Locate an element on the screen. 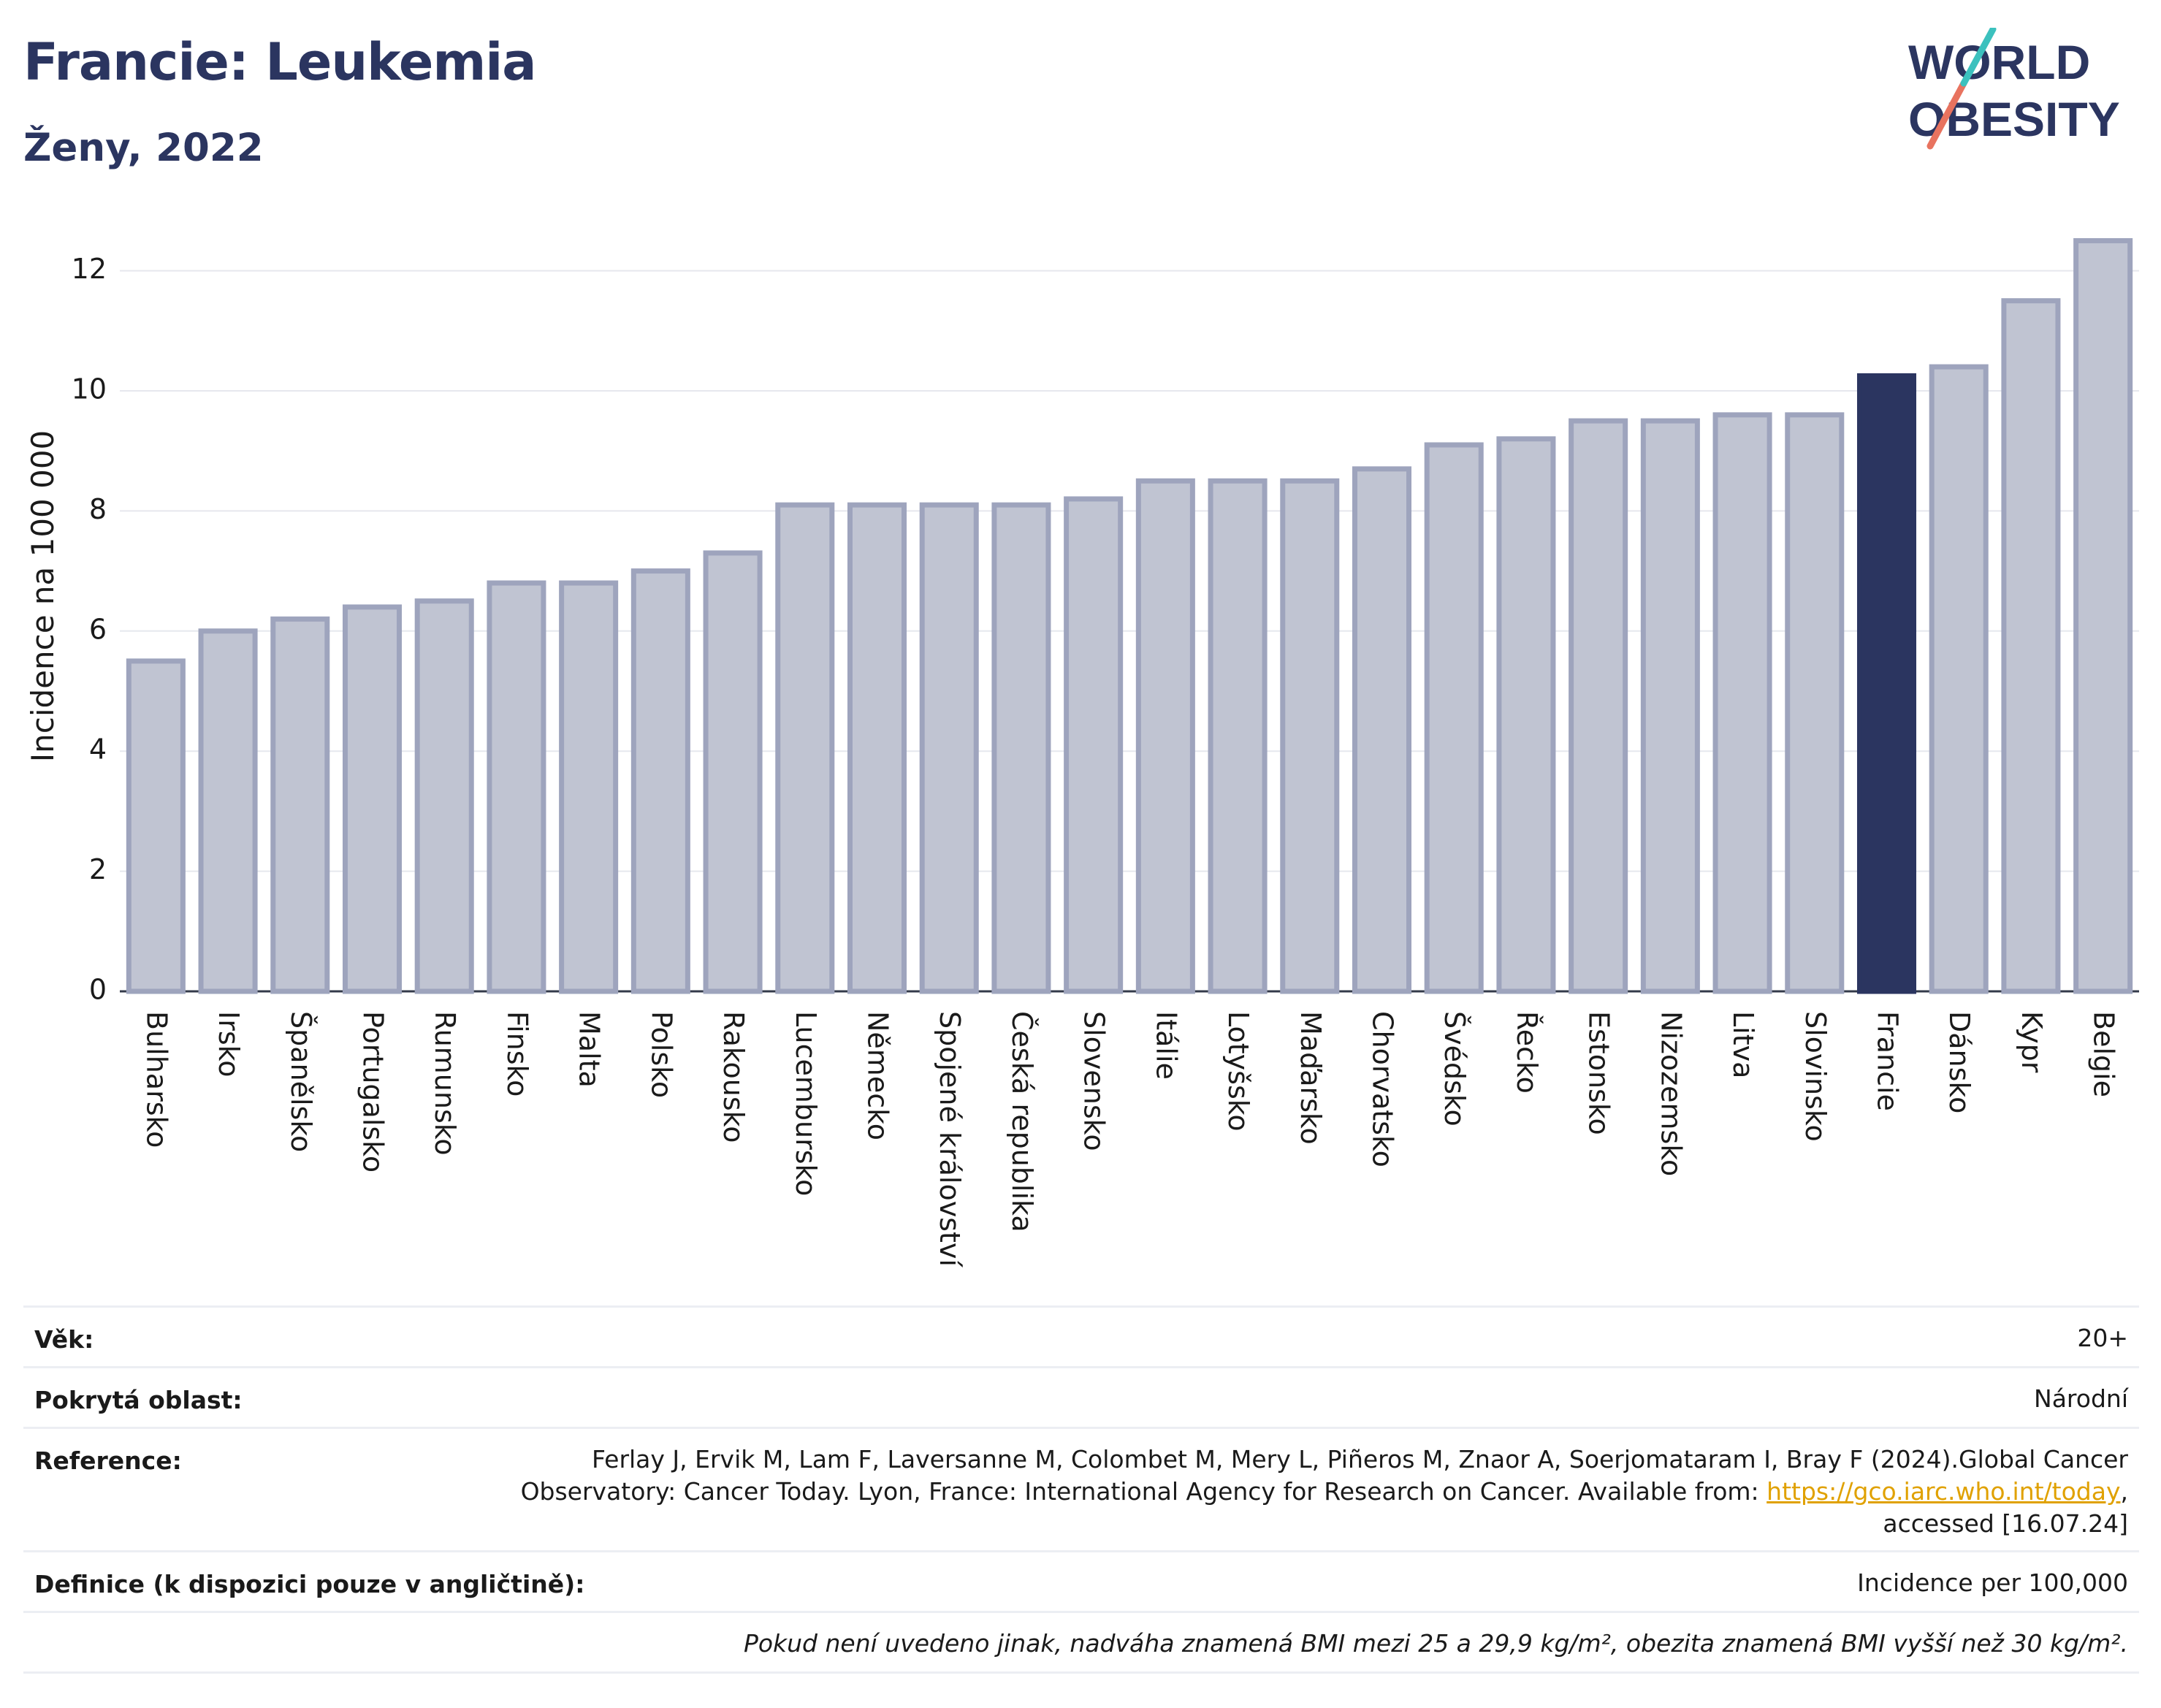 The height and width of the screenshot is (1708, 2161). x-tick-label: Itálie is located at coordinates (1166, 1045).